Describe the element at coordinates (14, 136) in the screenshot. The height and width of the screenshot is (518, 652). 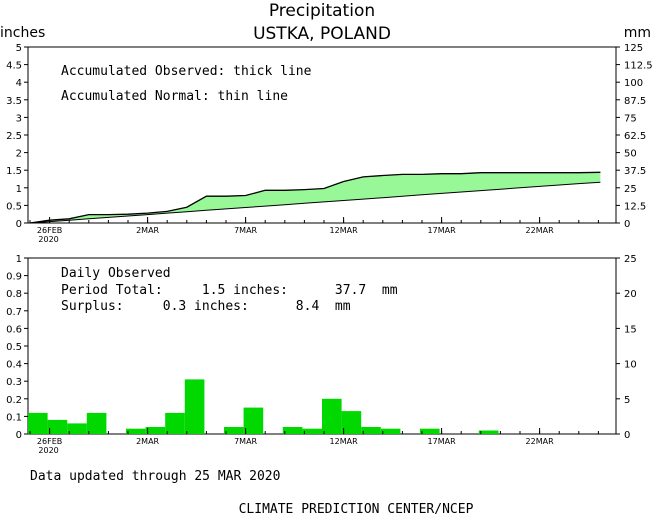
I see `y-tick-label: 2.5` at that location.